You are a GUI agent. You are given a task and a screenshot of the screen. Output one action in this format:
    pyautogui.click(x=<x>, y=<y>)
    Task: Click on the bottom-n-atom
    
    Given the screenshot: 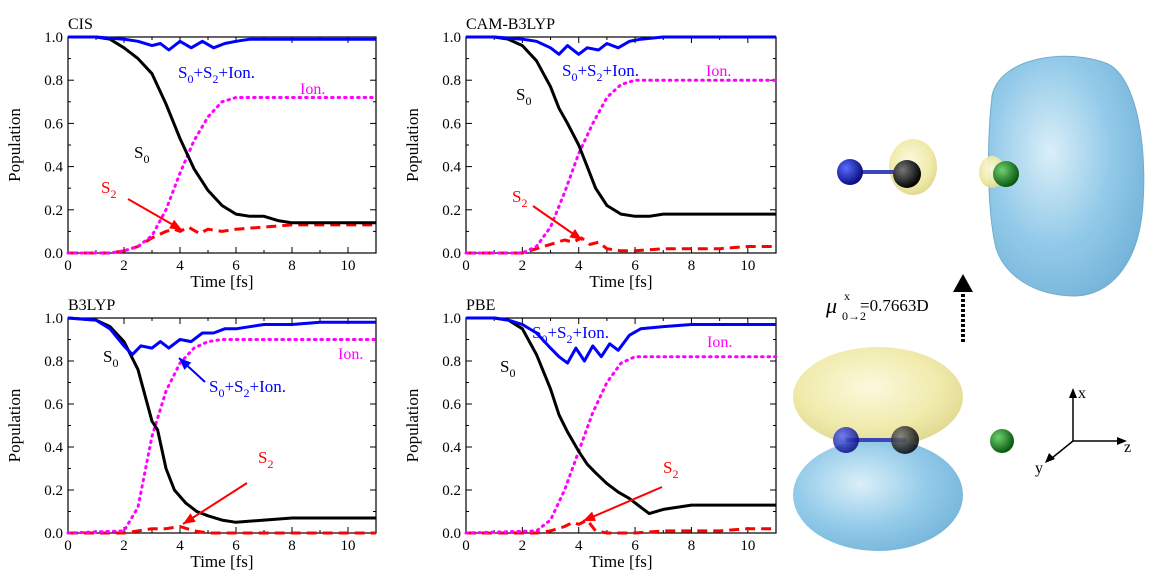 What is the action you would take?
    pyautogui.click(x=846, y=440)
    